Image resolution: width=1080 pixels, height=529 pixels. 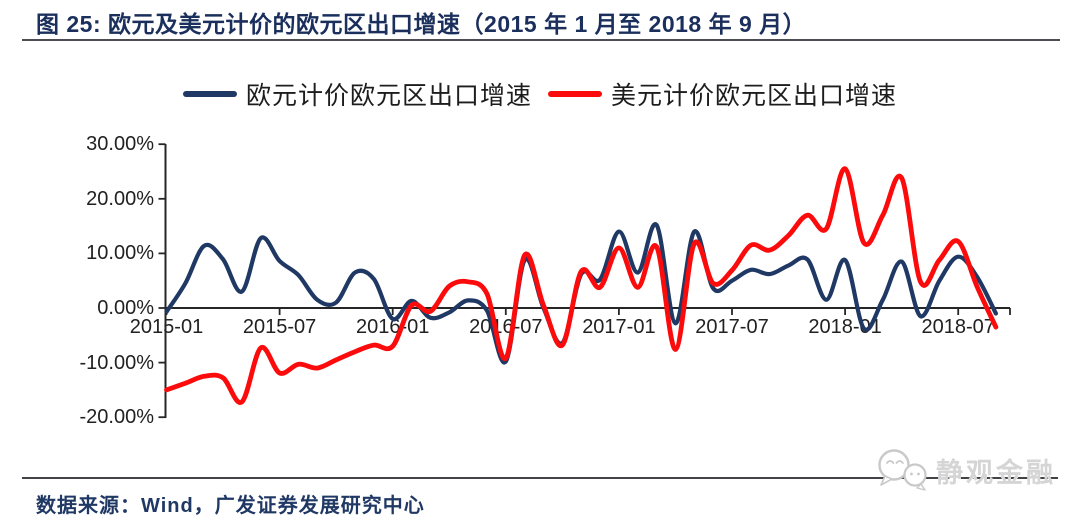 What do you see at coordinates (958, 327) in the screenshot?
I see `x-tick-label: 2018-07` at bounding box center [958, 327].